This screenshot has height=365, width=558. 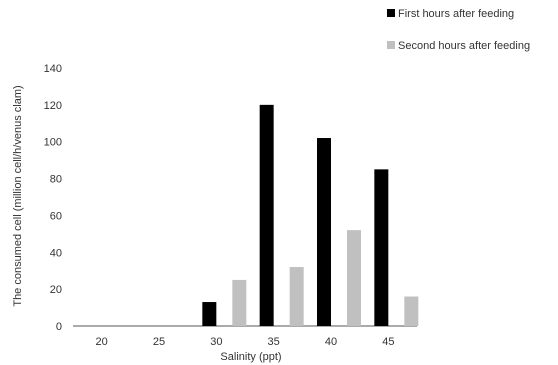 What do you see at coordinates (56, 253) in the screenshot?
I see `y-tick-label: 40` at bounding box center [56, 253].